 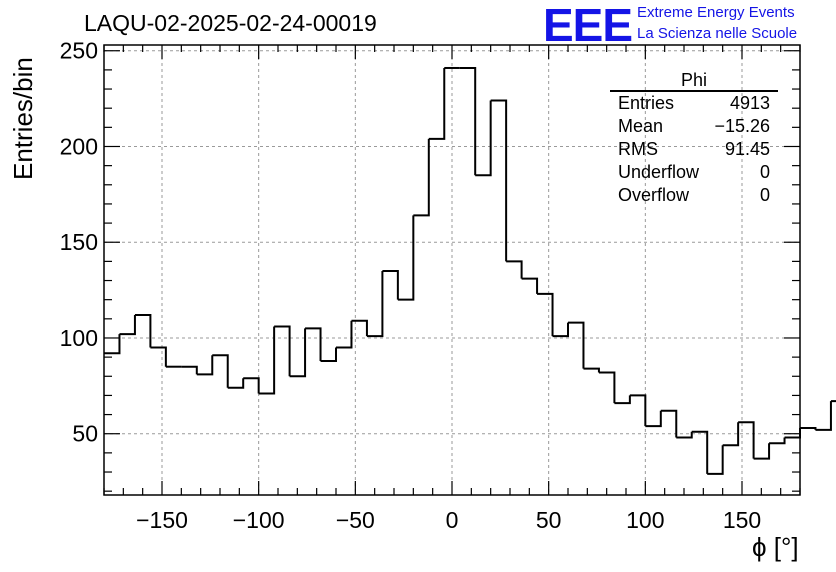 What do you see at coordinates (694, 149) in the screenshot?
I see `stats-row-rms: RMS 91.45` at bounding box center [694, 149].